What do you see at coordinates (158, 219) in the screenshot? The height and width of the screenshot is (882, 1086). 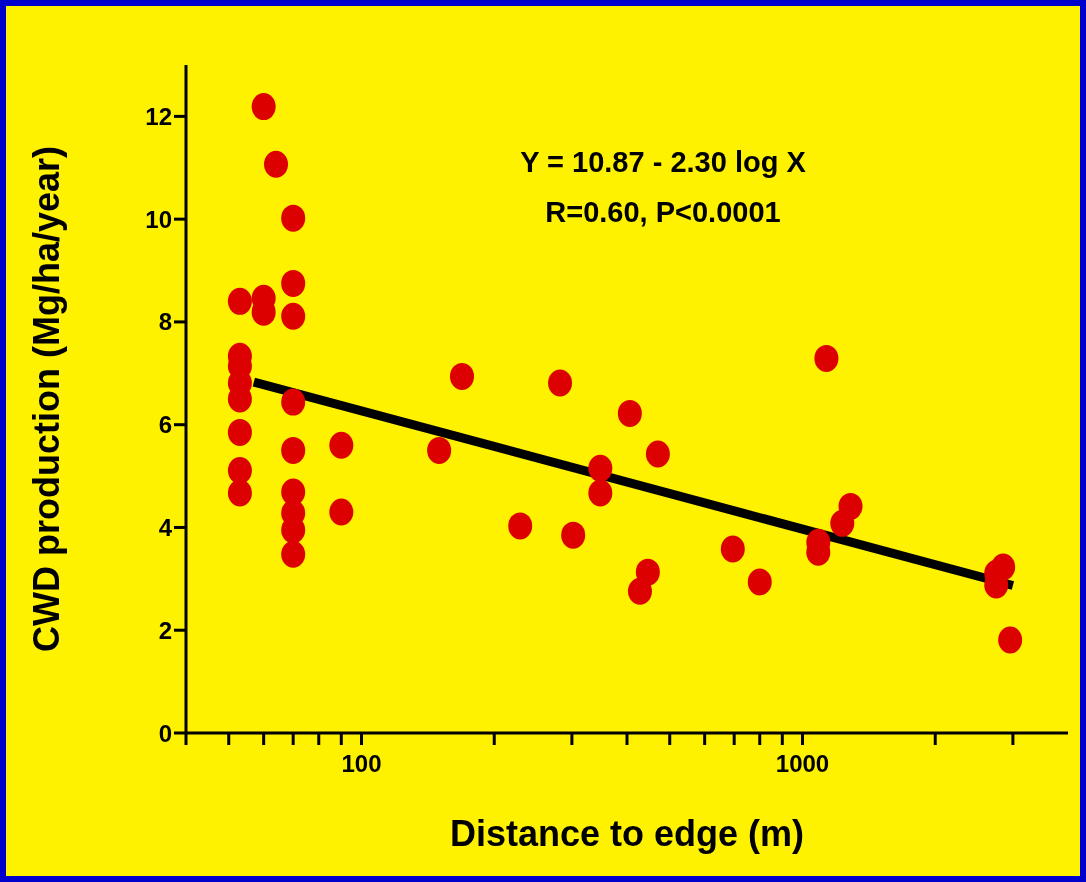 I see `y-tick-label: 10` at bounding box center [158, 219].